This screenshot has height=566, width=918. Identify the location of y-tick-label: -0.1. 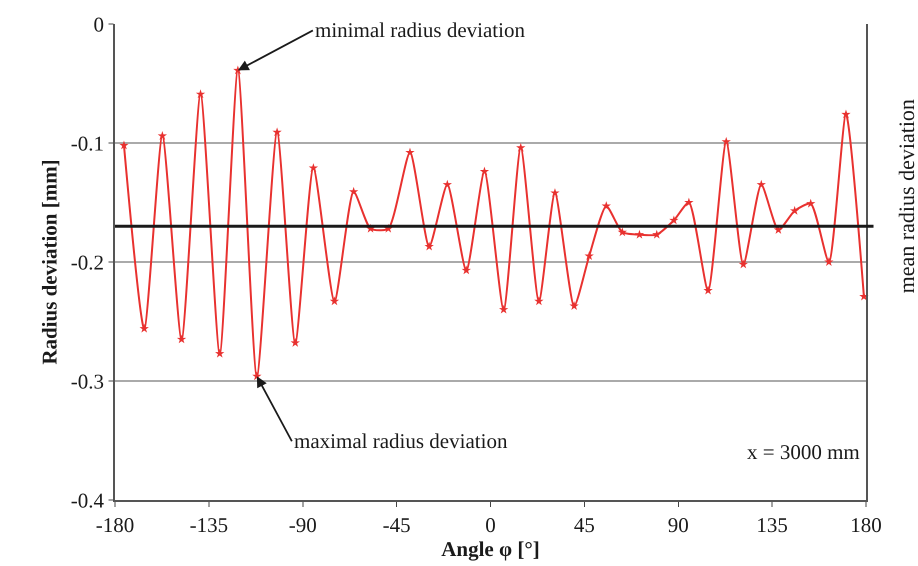
(87, 143).